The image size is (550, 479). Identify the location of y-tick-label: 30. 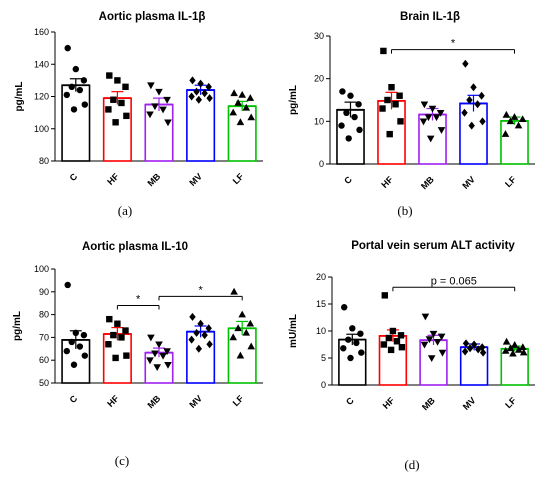
(319, 36).